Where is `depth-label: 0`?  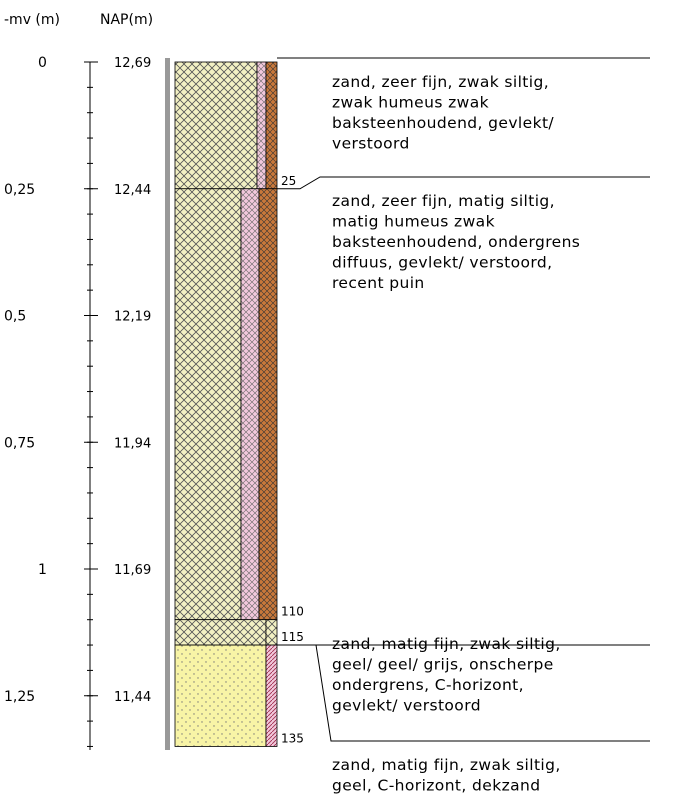 depth-label: 0 is located at coordinates (42, 63).